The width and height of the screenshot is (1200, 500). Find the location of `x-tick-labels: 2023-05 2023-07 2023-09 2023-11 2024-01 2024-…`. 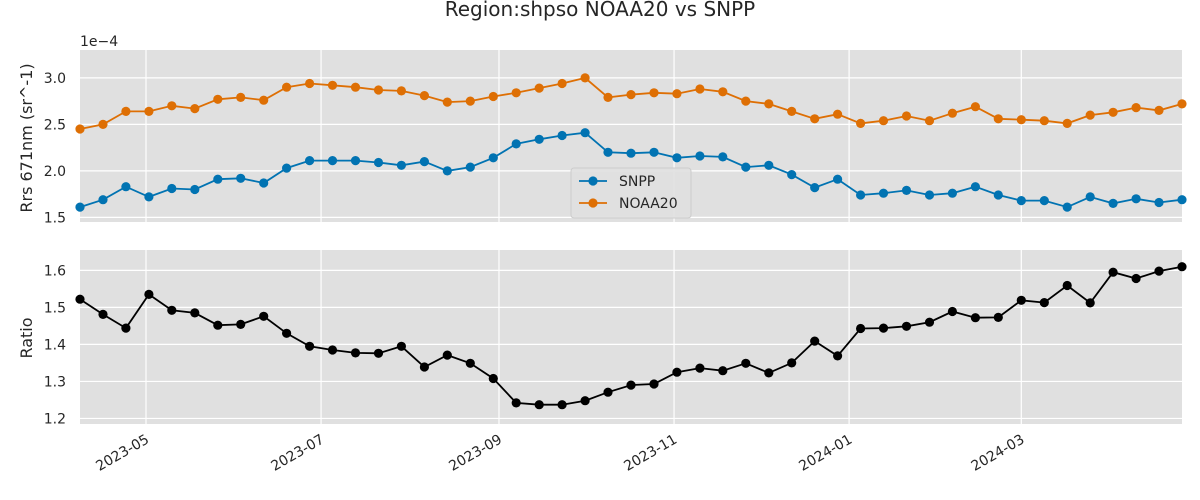

x-tick-labels: 2023-05 2023-07 2023-09 2023-11 2024-01 2024-… is located at coordinates (560, 453).